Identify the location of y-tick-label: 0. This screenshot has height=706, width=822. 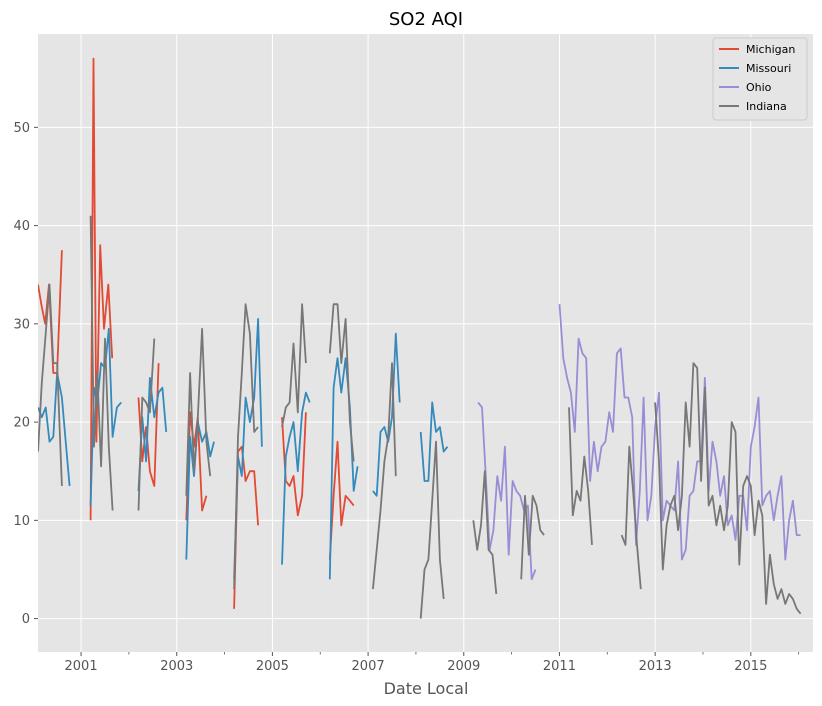
(26, 619).